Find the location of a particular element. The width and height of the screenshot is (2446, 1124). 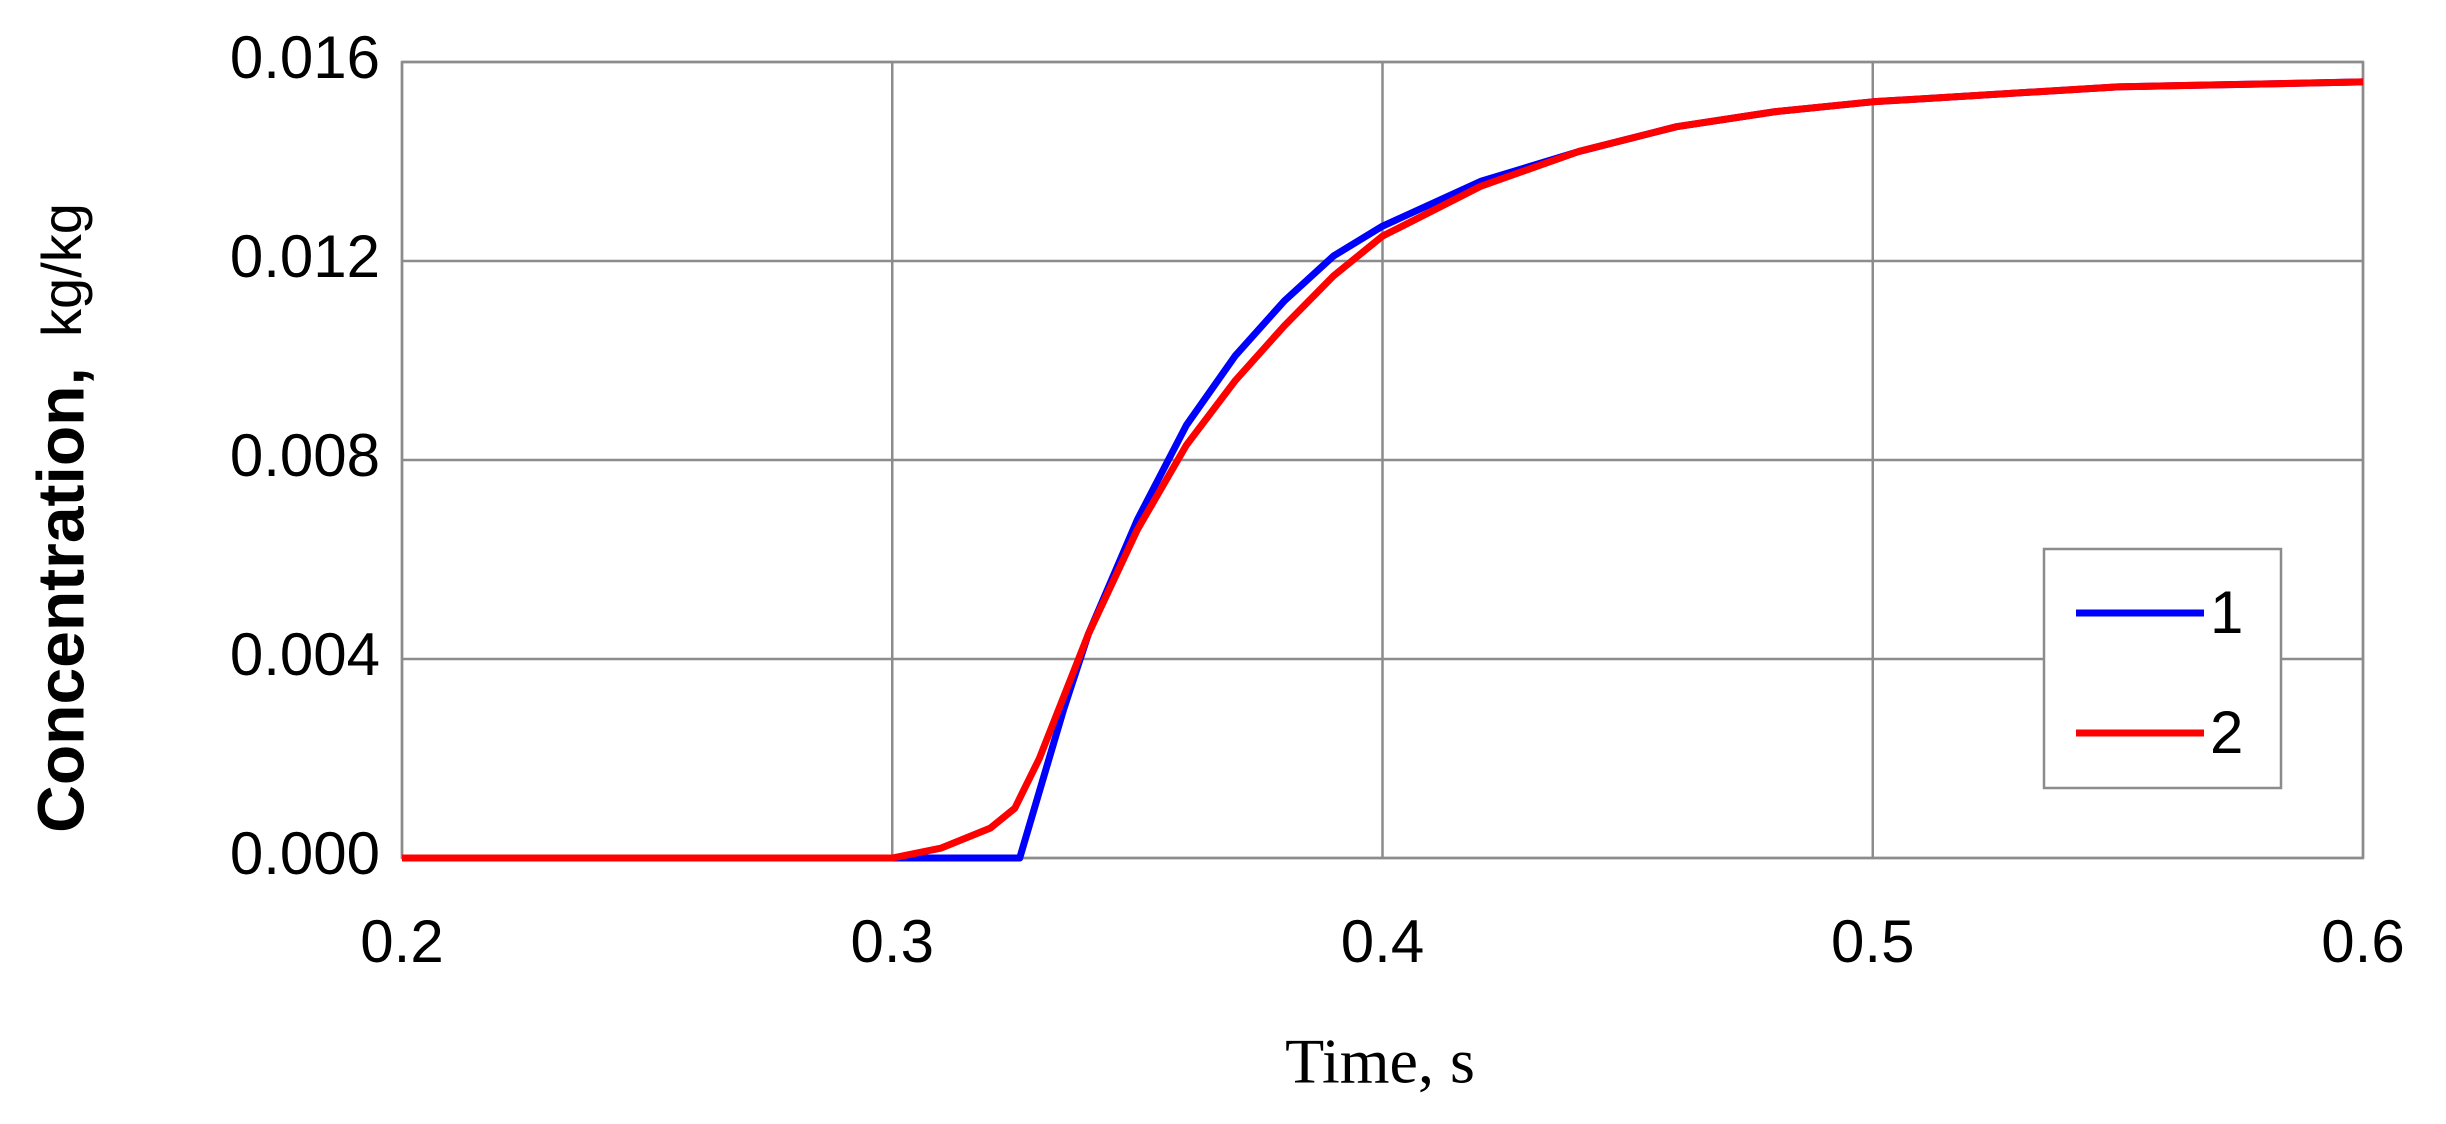

legend-label: 2 is located at coordinates (2226, 732).